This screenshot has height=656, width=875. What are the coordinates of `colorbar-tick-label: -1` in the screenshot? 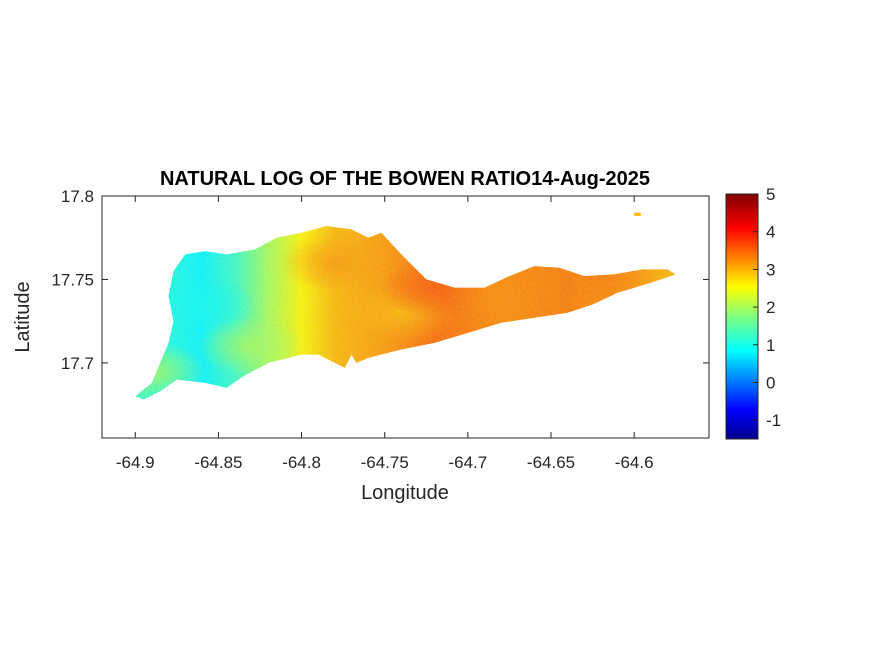 It's located at (773, 420).